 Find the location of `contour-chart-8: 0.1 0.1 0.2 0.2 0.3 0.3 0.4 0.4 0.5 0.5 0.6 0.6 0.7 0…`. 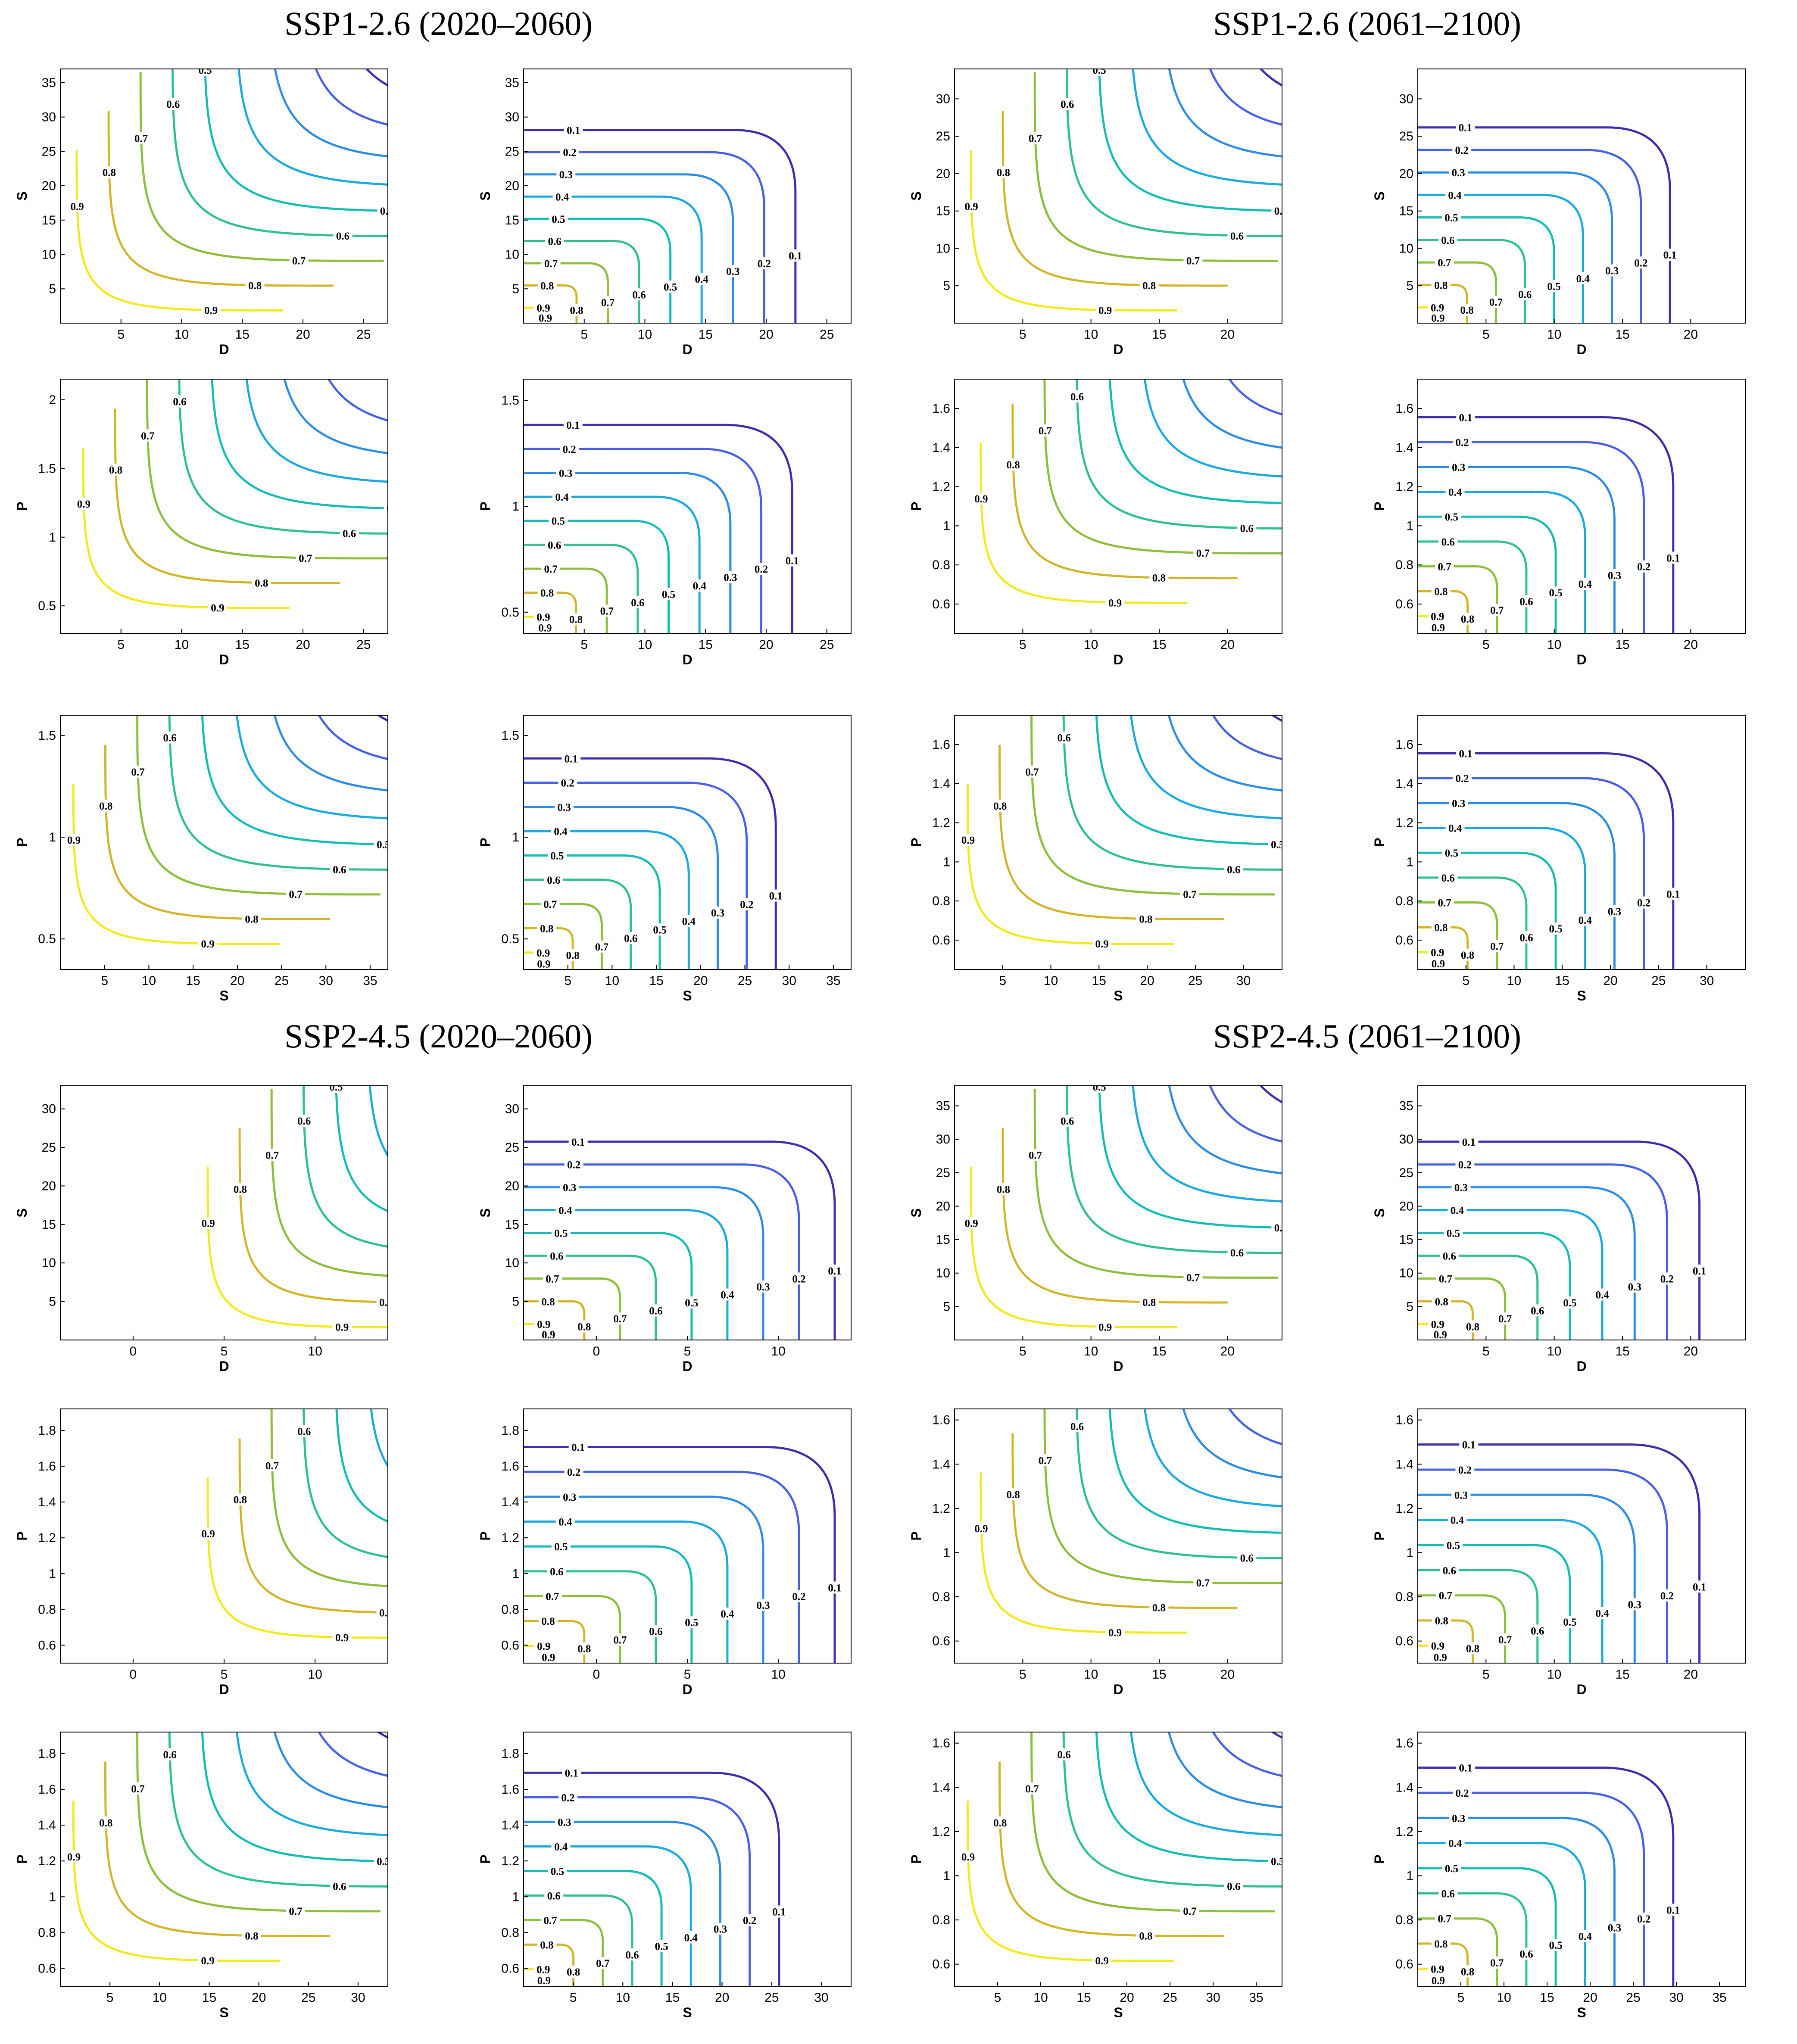

contour-chart-8: 0.1 0.1 0.2 0.2 0.3 0.3 0.4 0.4 0.5 0.5 0.6 0.6 0.7 0… is located at coordinates (1559, 523).